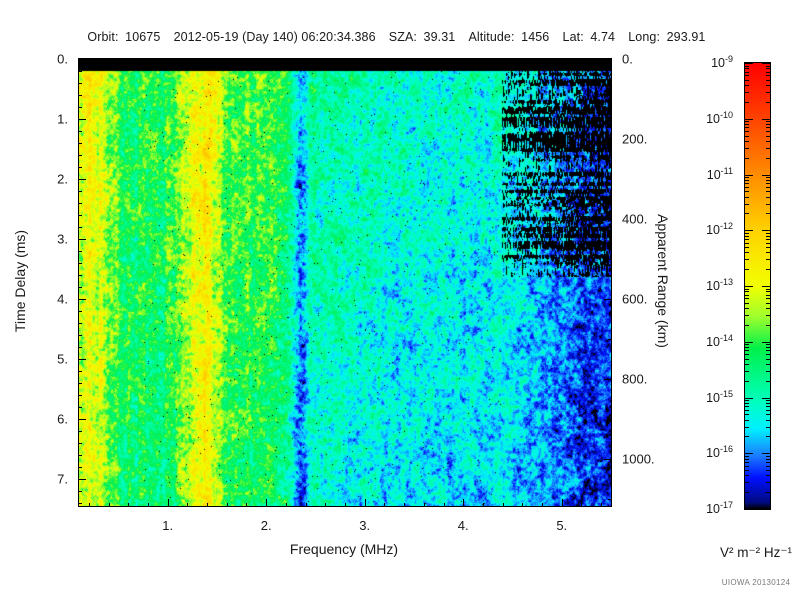  I want to click on y-tick-minor-right, so click(610, 340).